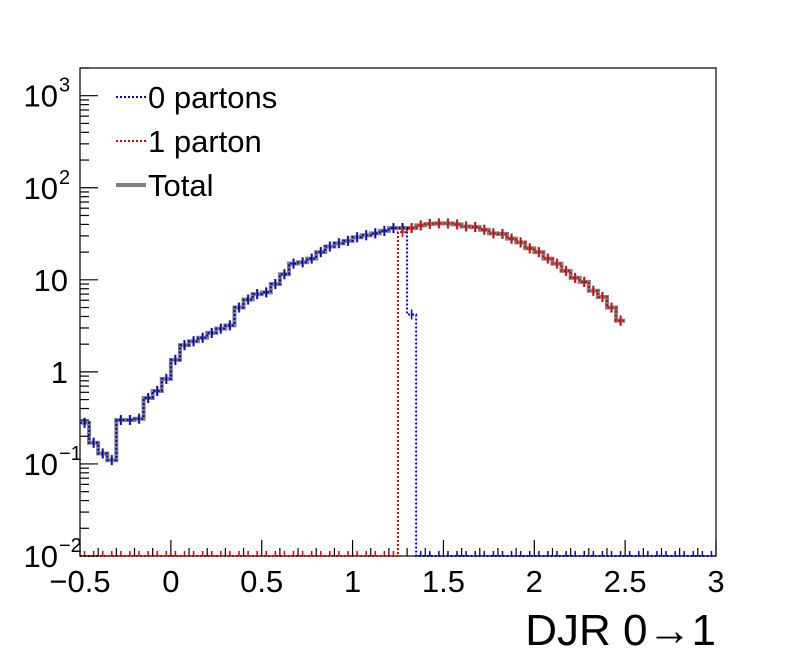  I want to click on y-tick-exponent: −1, so click(70, 454).